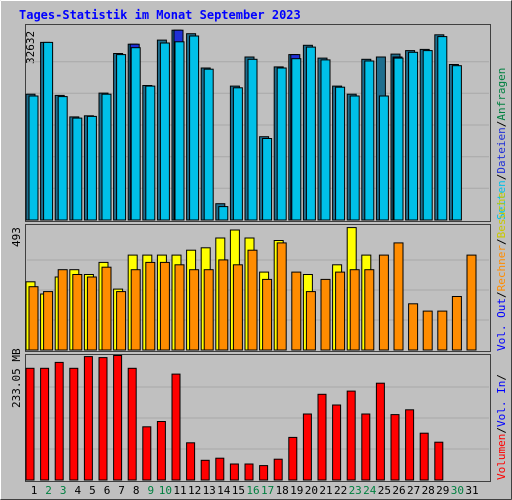 The image size is (512, 500). What do you see at coordinates (442, 490) in the screenshot?
I see `x-tick-label: 29` at bounding box center [442, 490].